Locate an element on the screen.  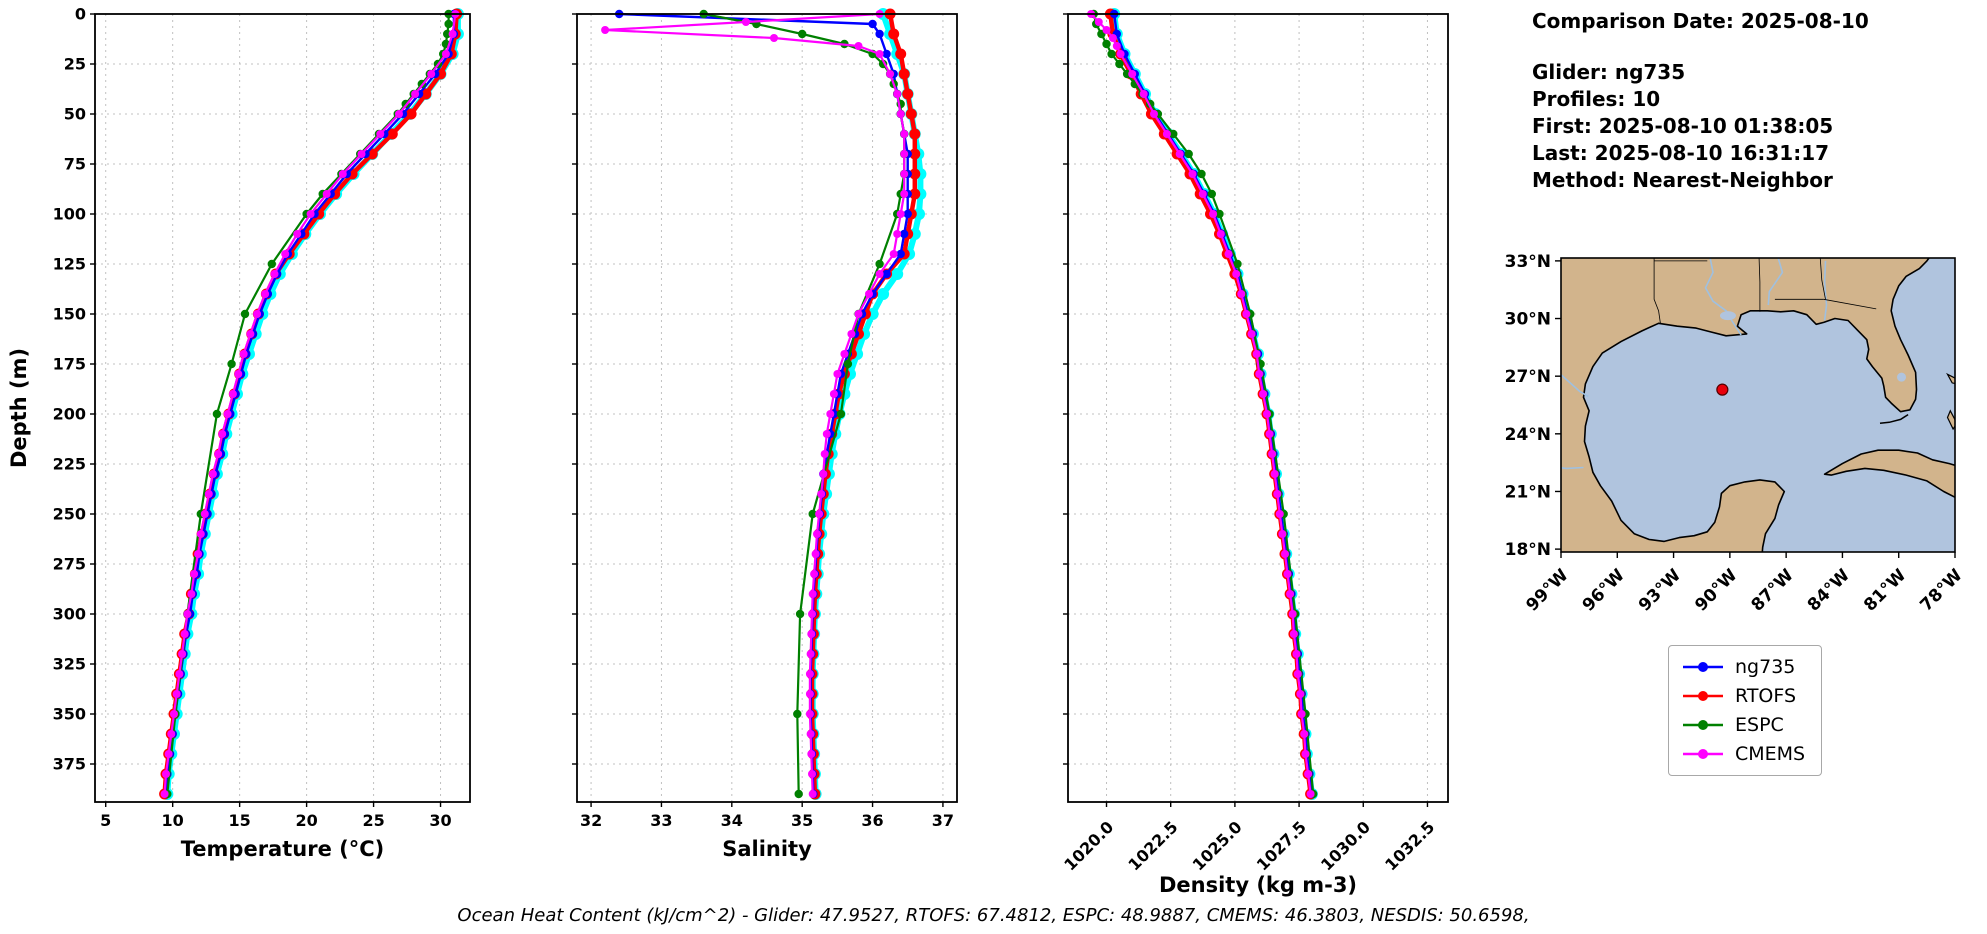
svg-text: 225 is located at coordinates (69, 464).